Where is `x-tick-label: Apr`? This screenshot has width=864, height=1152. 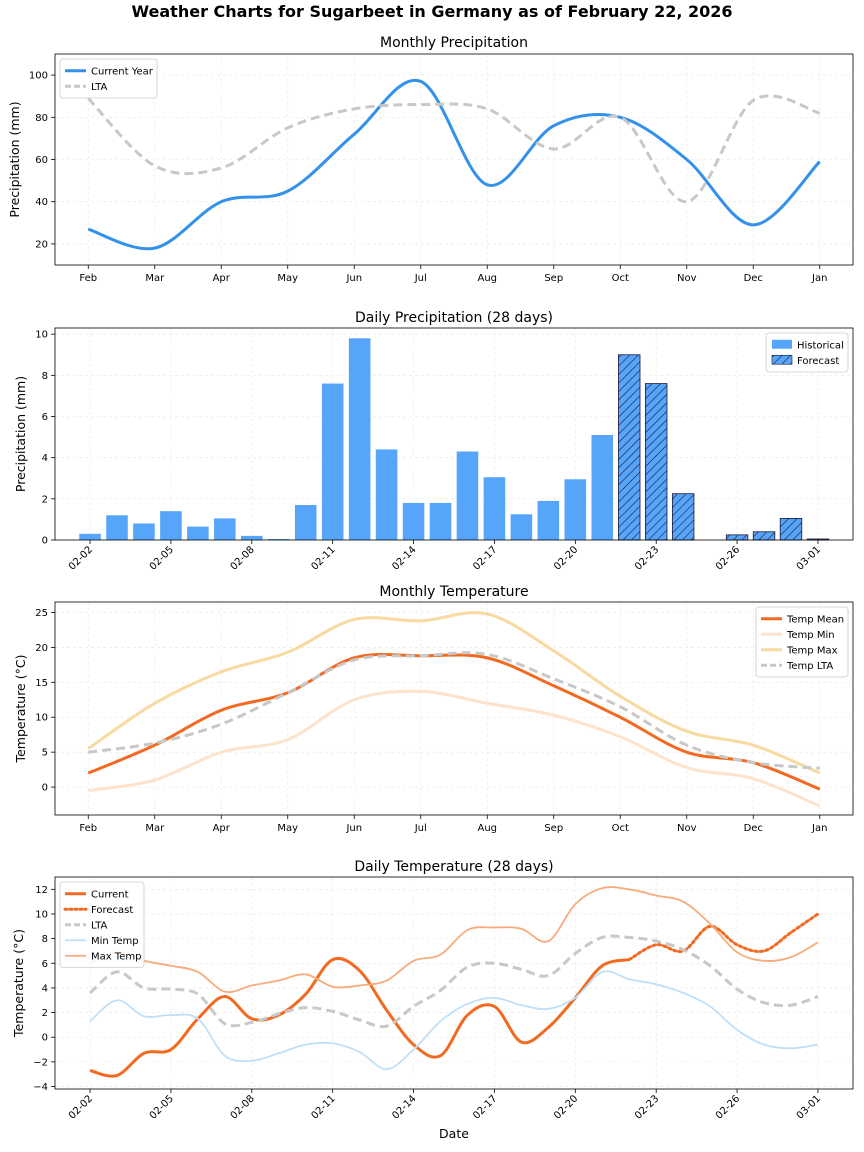
x-tick-label: Apr is located at coordinates (222, 278).